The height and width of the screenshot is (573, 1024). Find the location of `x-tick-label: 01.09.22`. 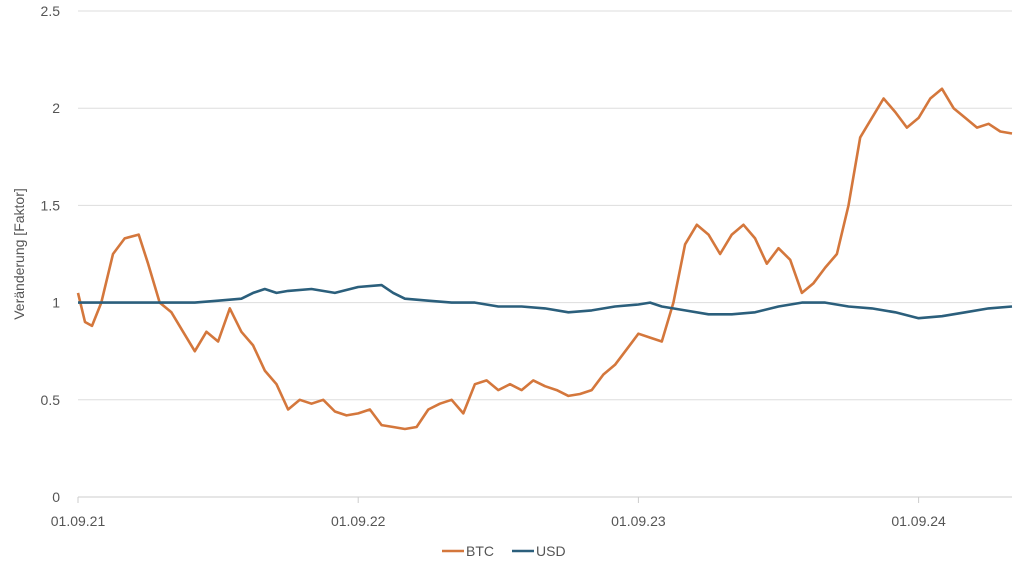

x-tick-label: 01.09.22 is located at coordinates (358, 521).